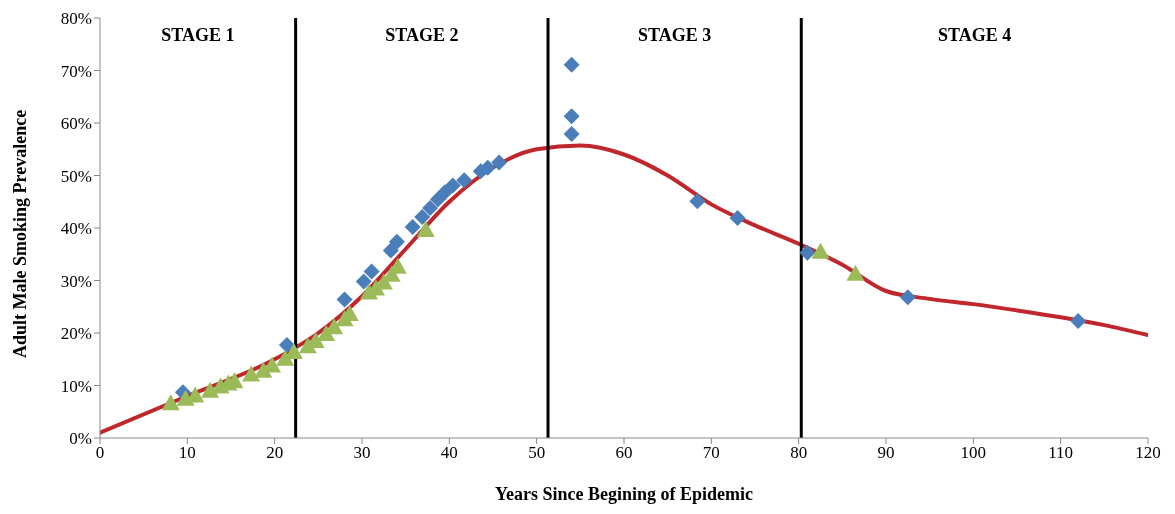 This screenshot has height=514, width=1175. Describe the element at coordinates (275, 453) in the screenshot. I see `x-tick-label: 20` at that location.